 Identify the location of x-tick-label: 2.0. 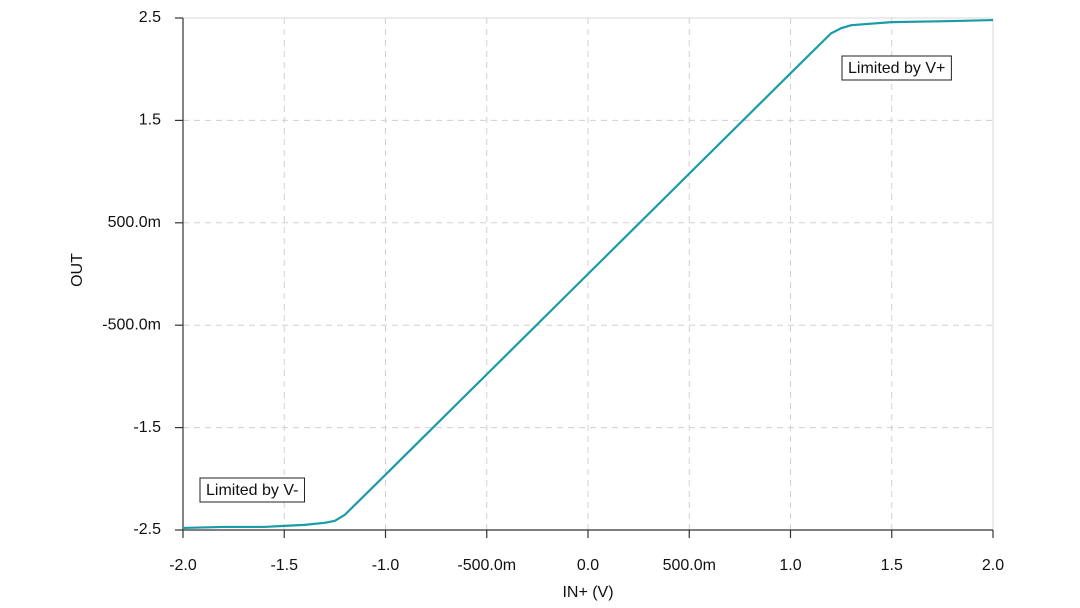
(993, 565).